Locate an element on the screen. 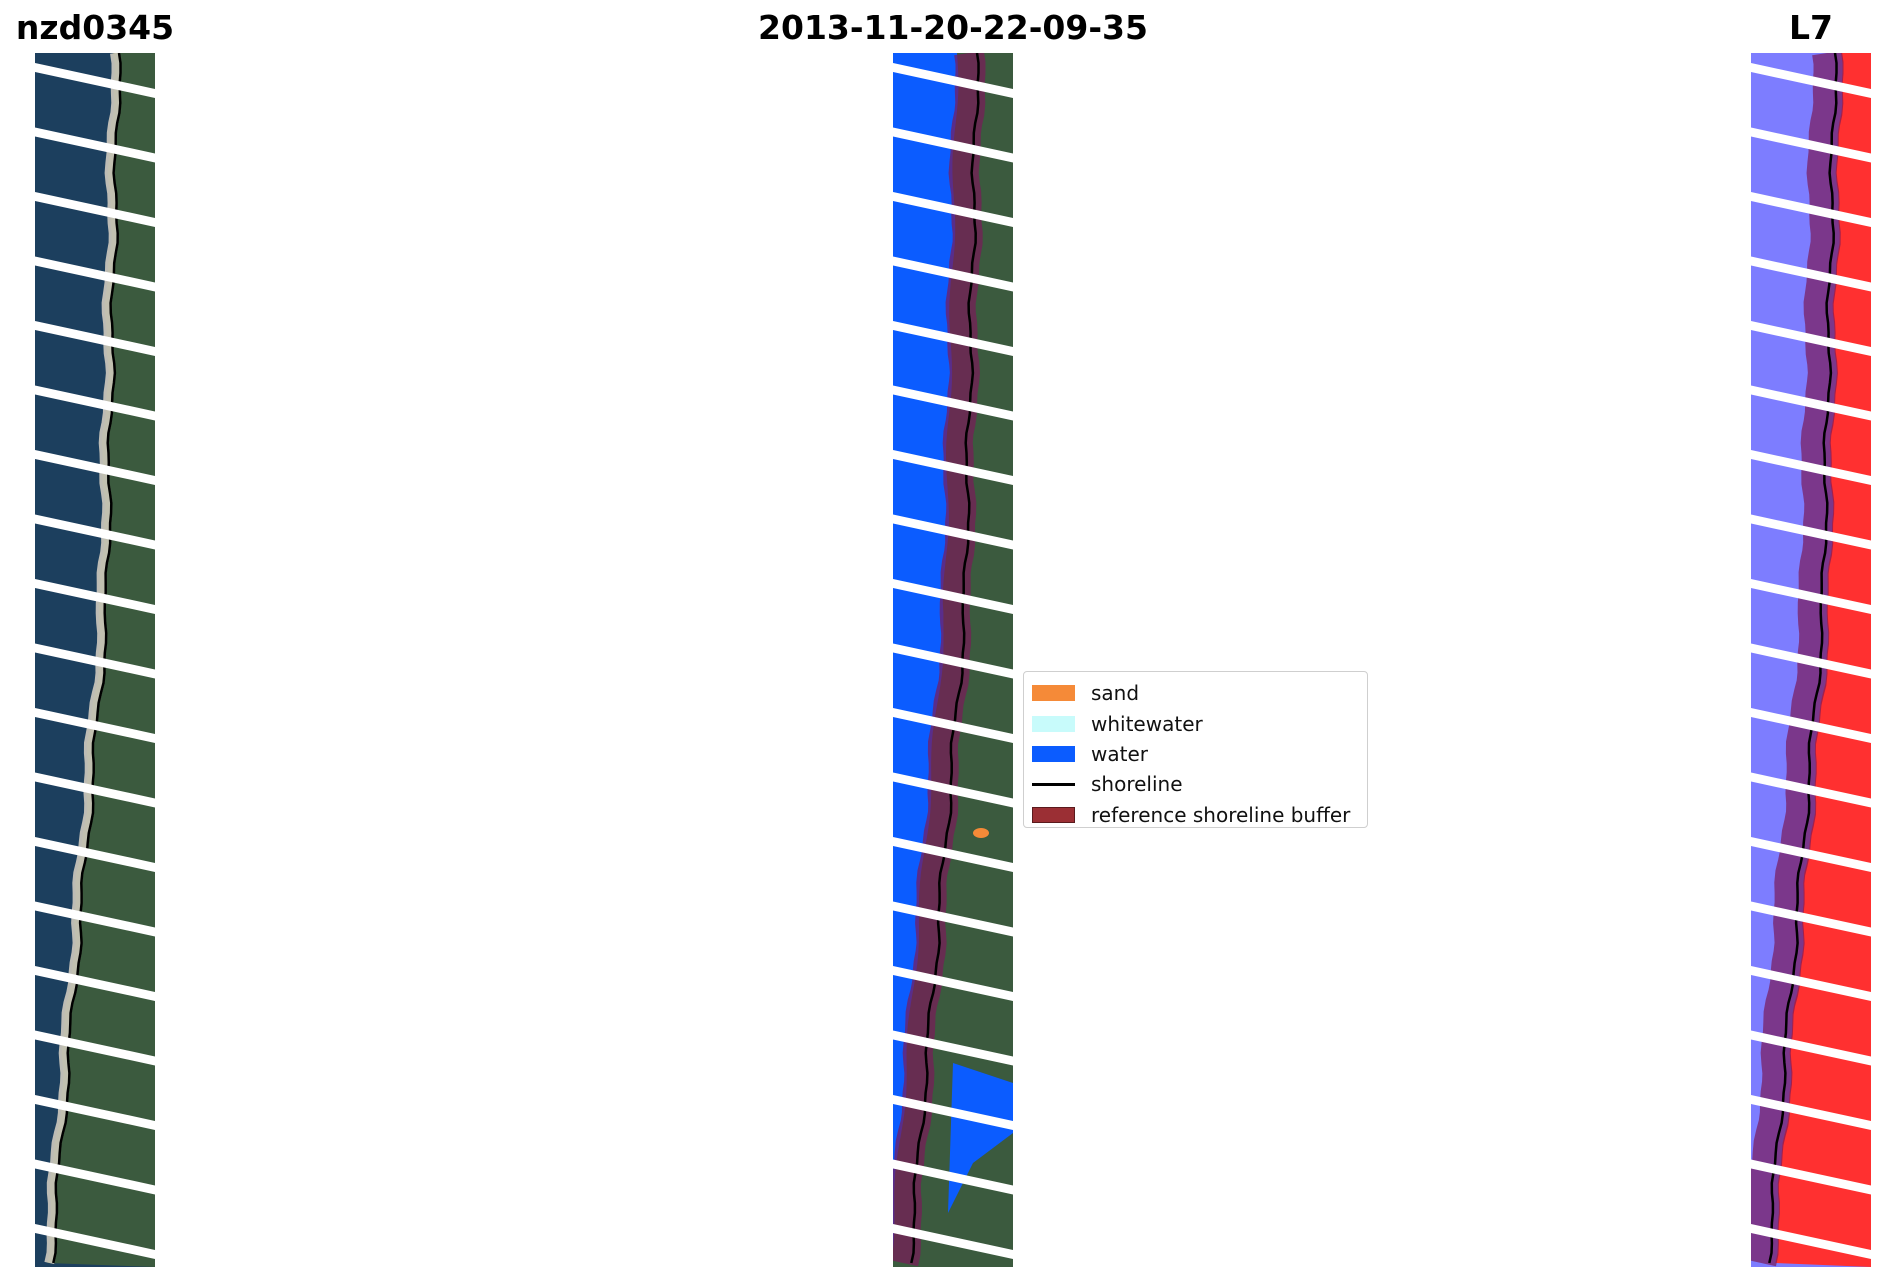 The height and width of the screenshot is (1283, 1885). water-class-area is located at coordinates (926, 660).